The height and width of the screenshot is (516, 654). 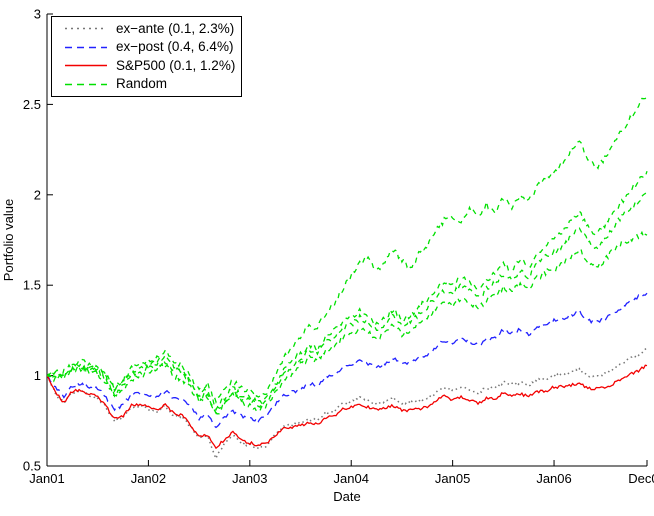 I want to click on legend-label-ex-post: ex−post (0.4, 6.4%), so click(x=175, y=47).